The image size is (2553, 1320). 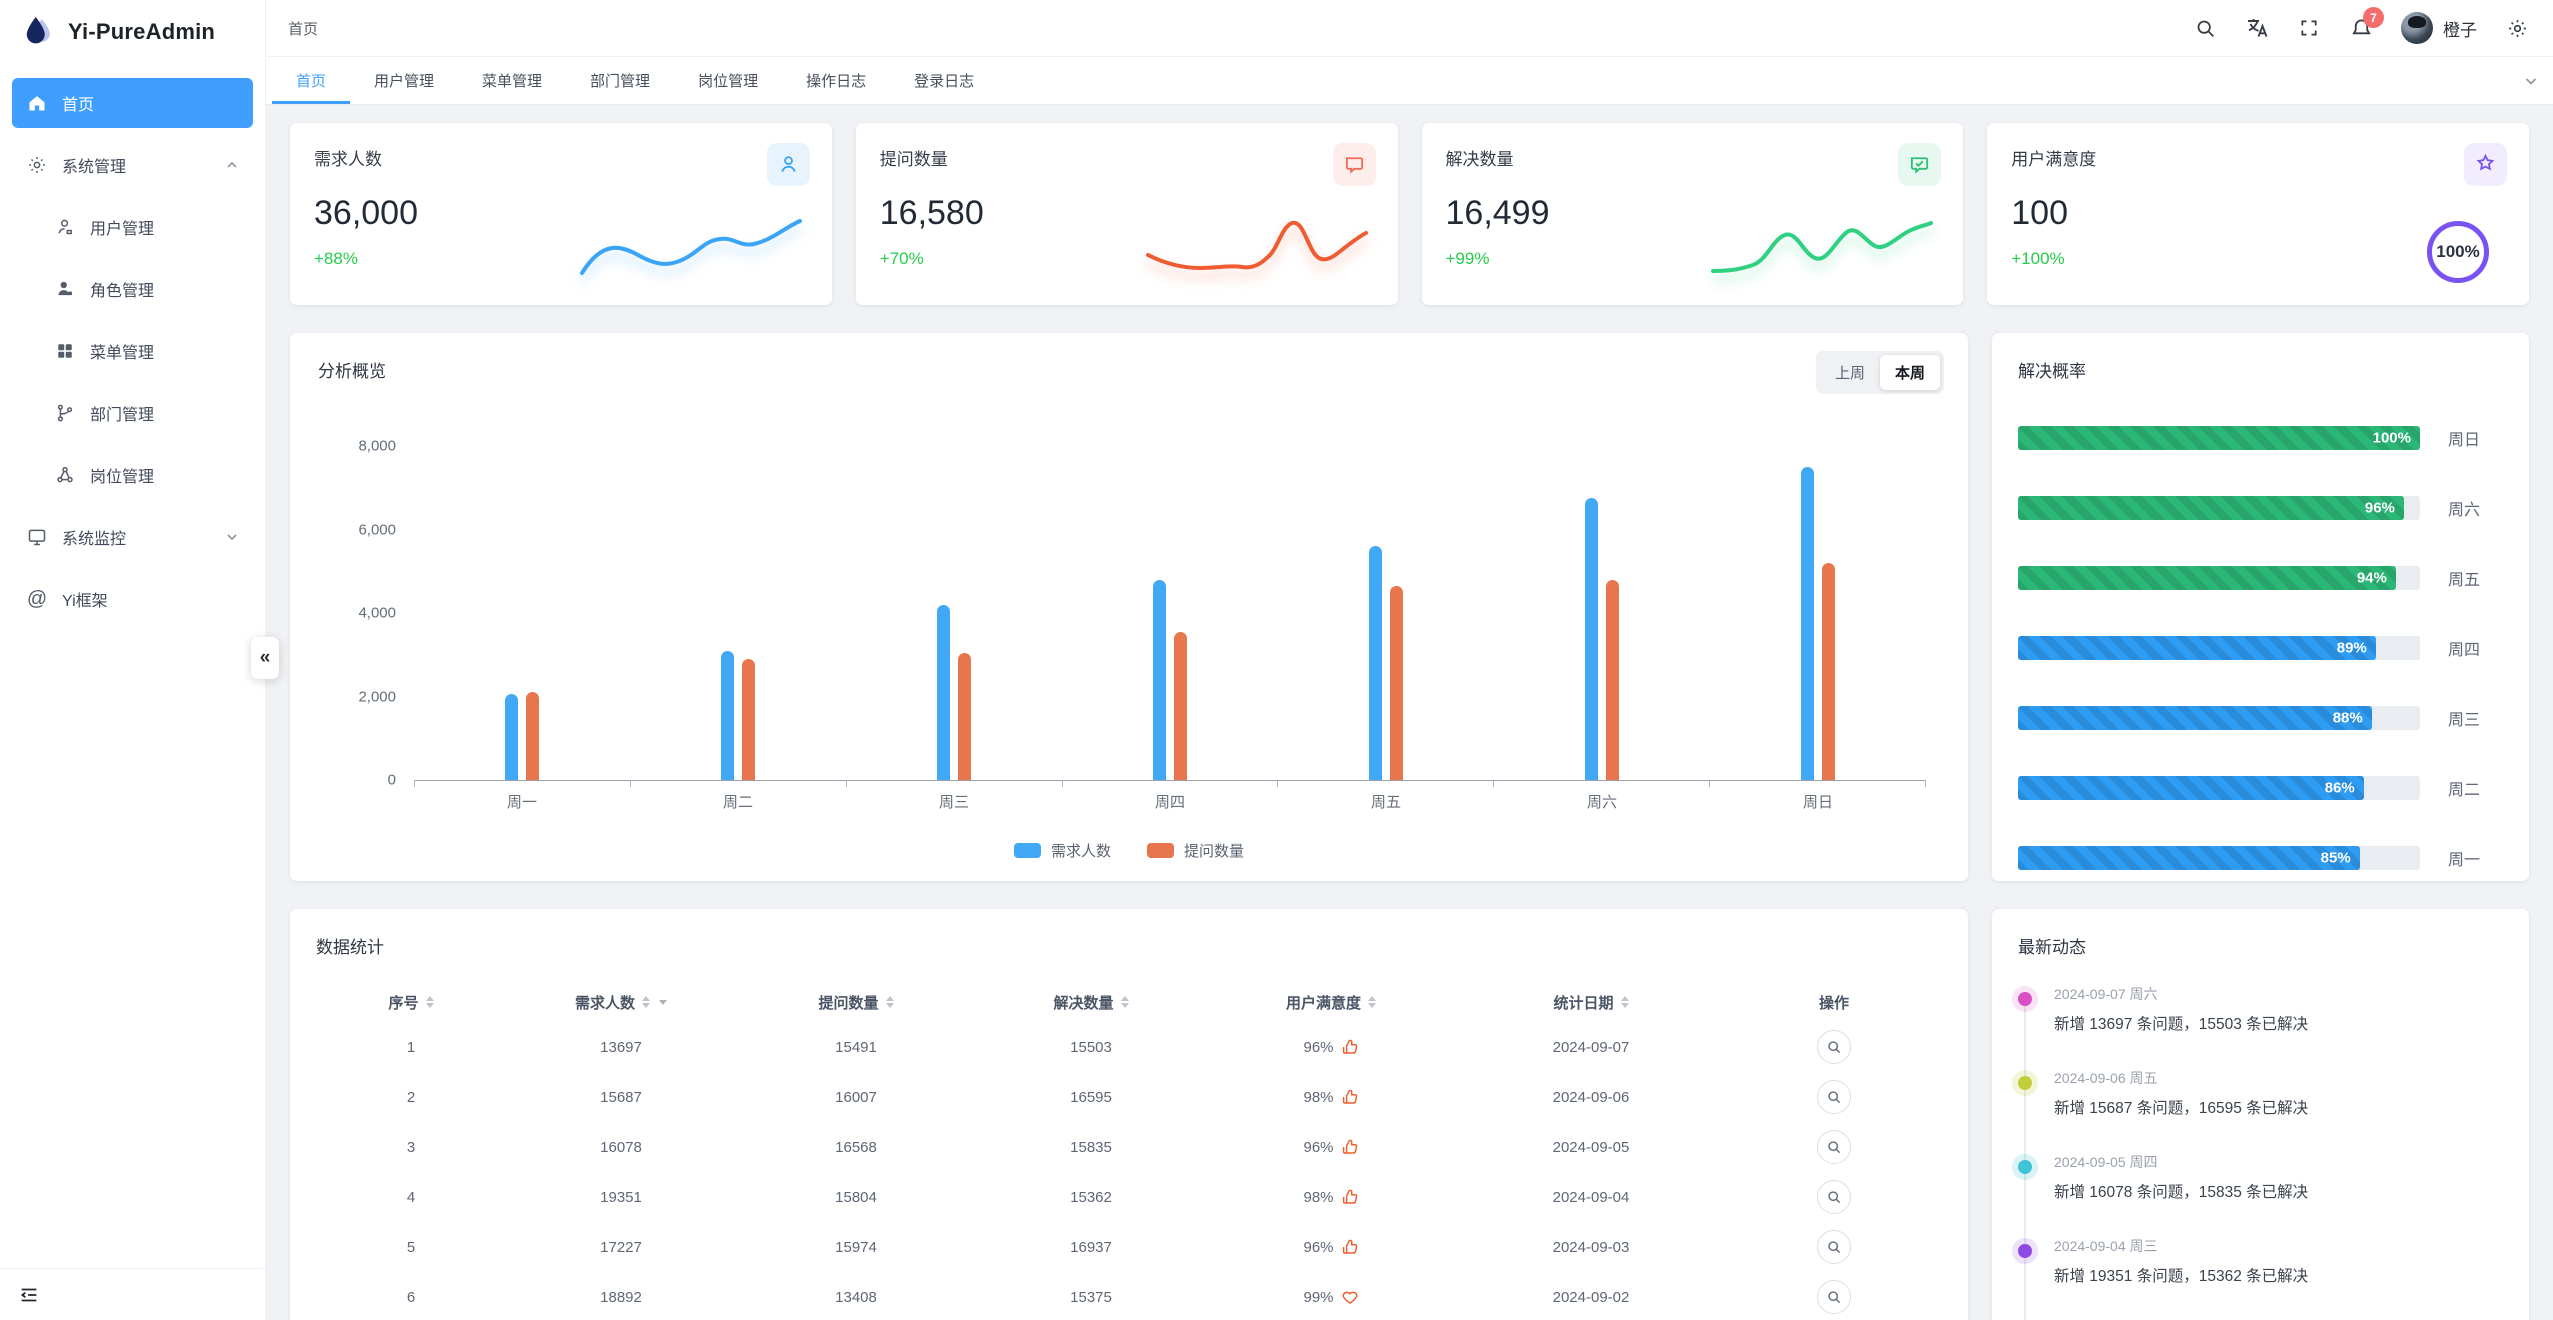 I want to click on table-row: 3 16078 16568 15835 96% 2024-09-05, so click(x=1129, y=1147).